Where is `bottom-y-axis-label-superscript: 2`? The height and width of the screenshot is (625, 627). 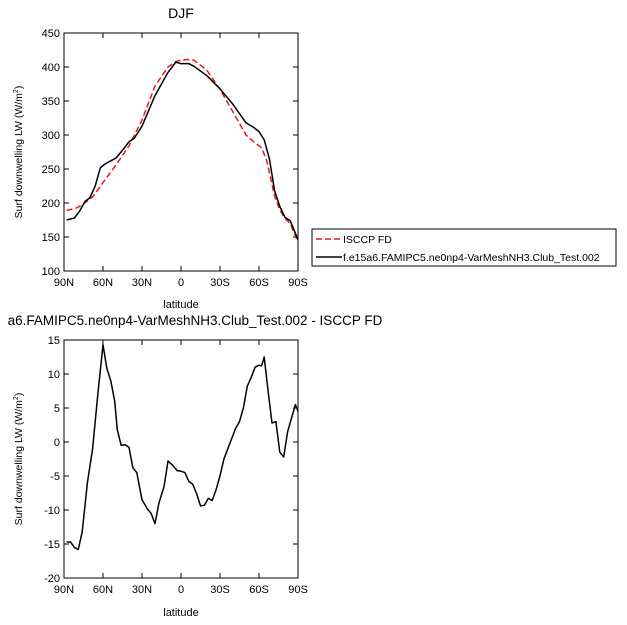
bottom-y-axis-label-superscript: 2 is located at coordinates (16, 398).